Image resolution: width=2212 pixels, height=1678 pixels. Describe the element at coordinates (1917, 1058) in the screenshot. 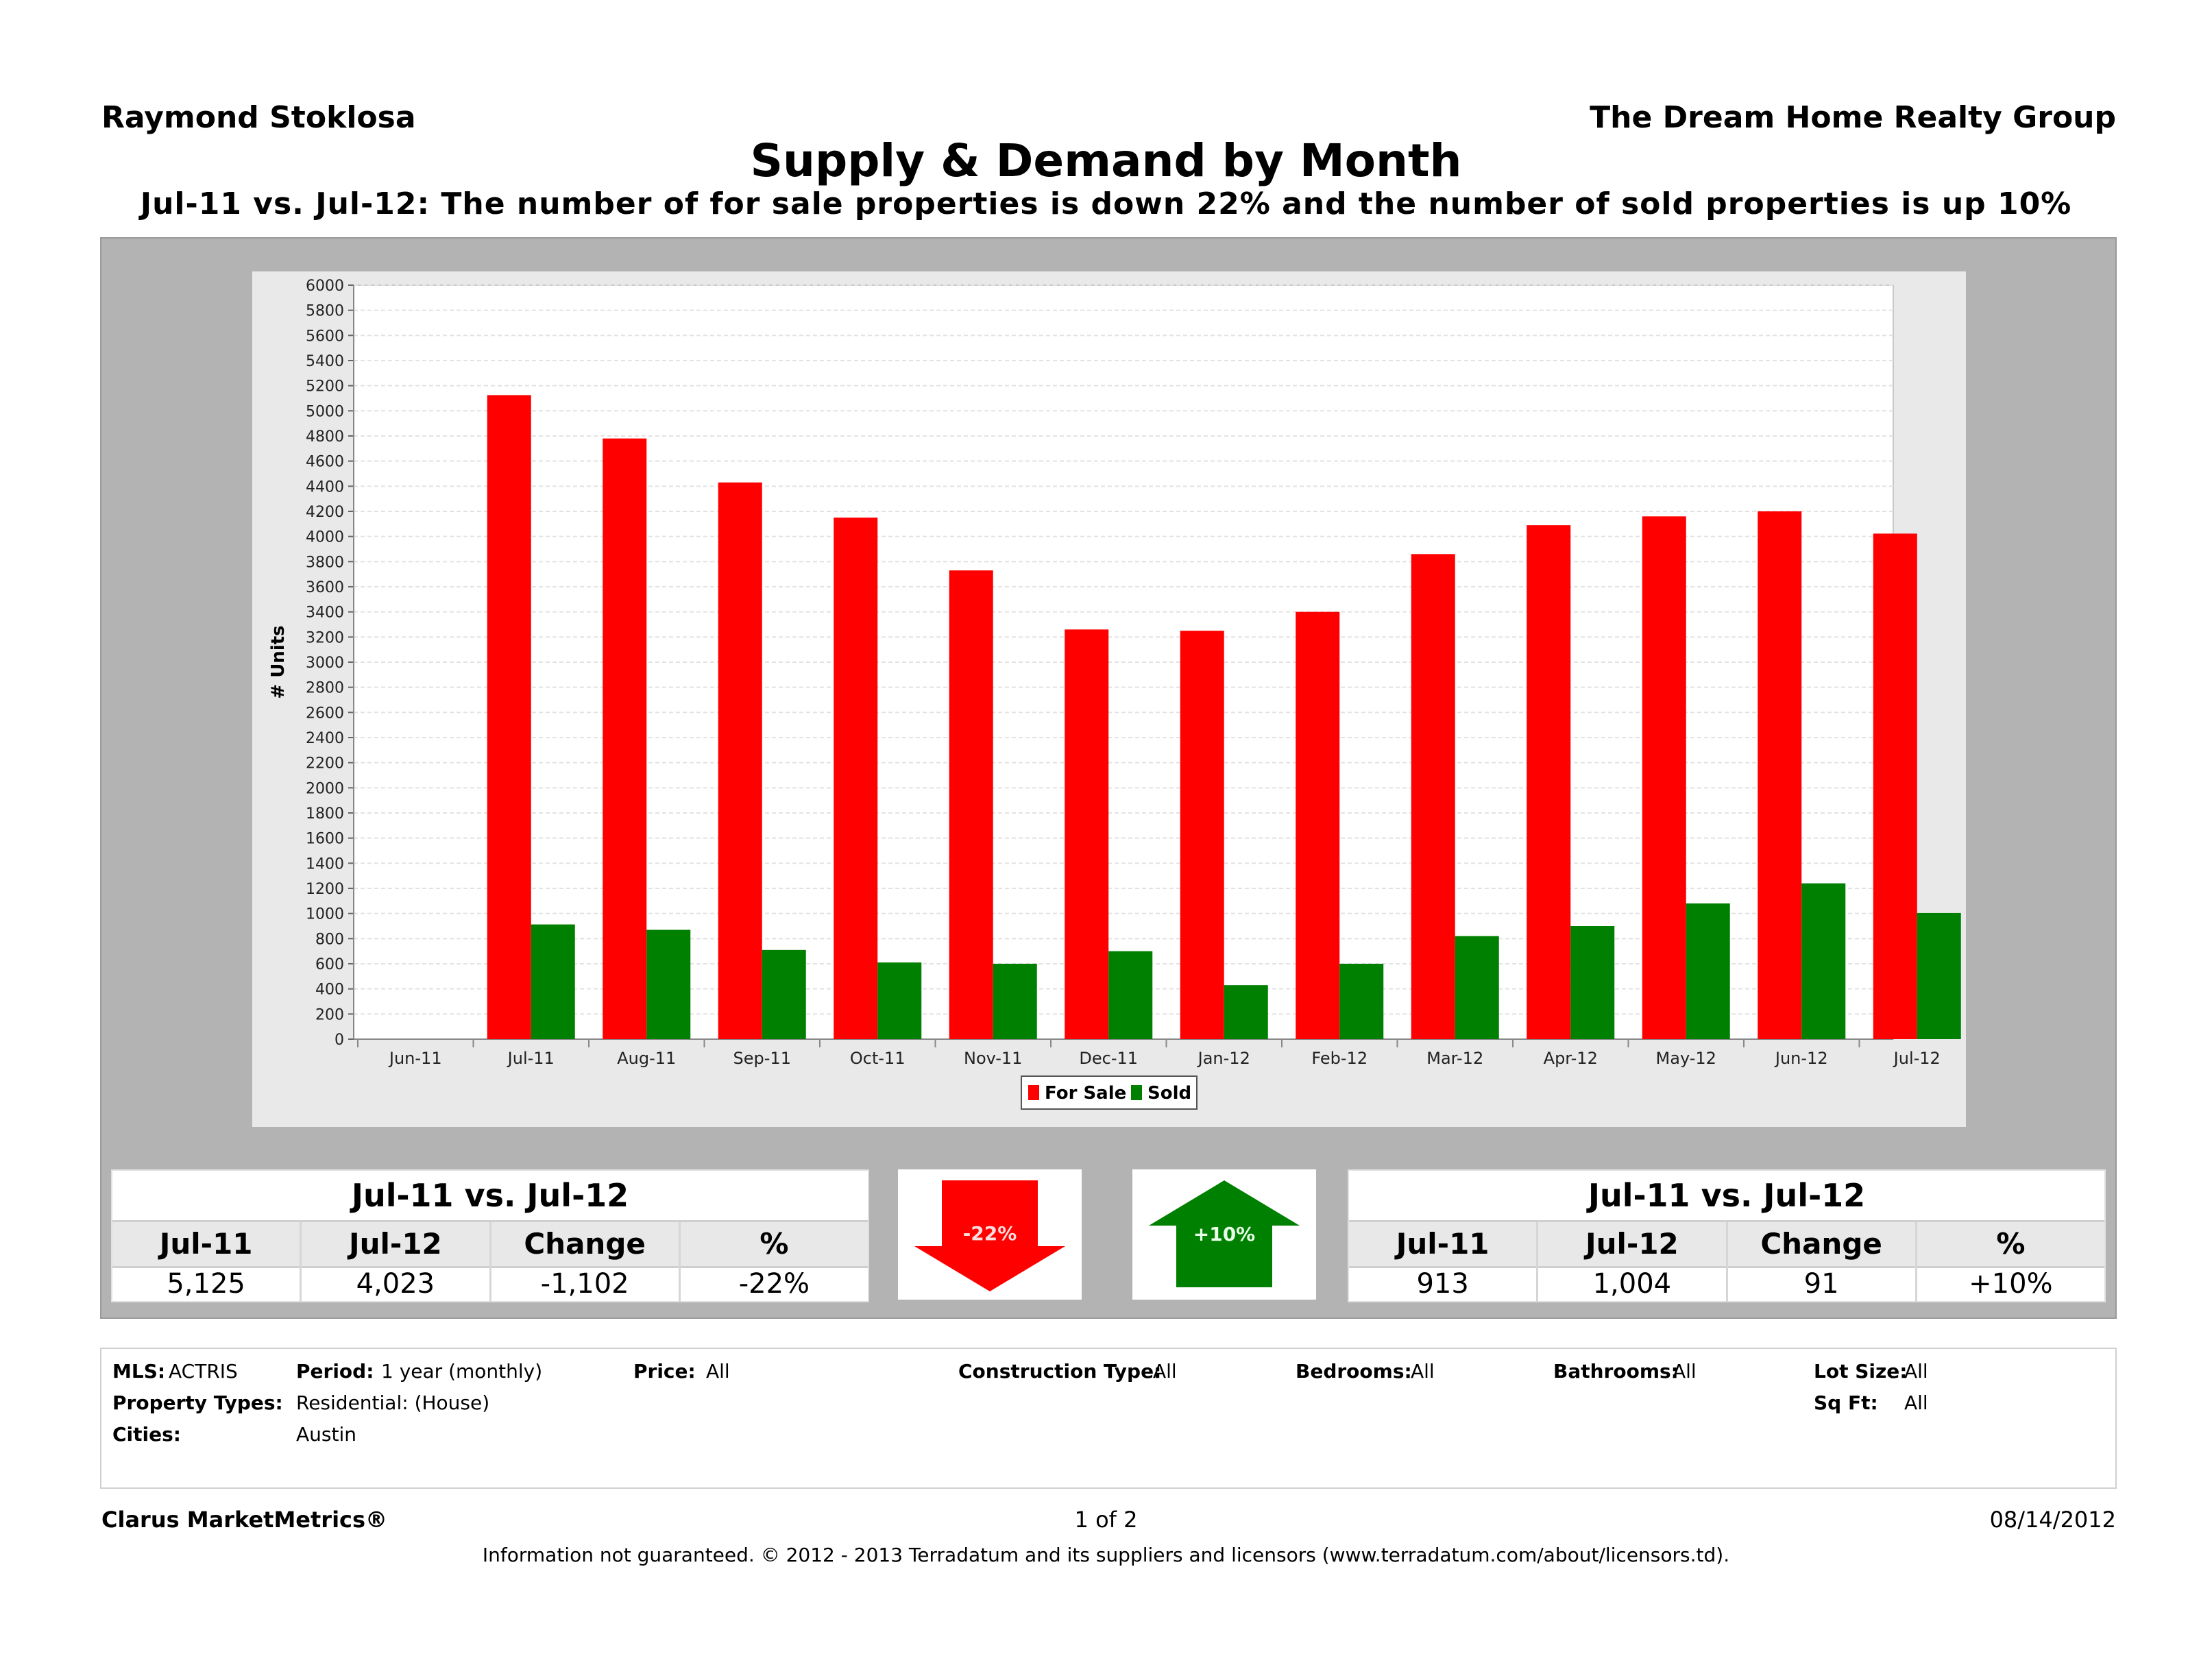

I see `x-tick-label: Jul-12` at that location.